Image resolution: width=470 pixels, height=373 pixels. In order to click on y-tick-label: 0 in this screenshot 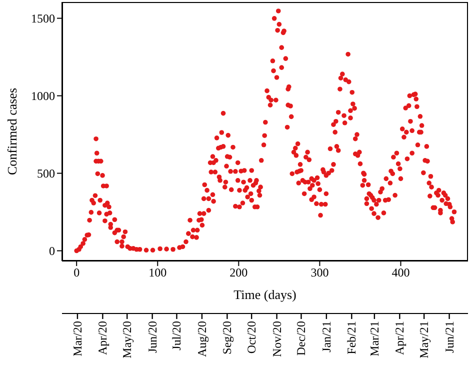, I will do `click(52, 251)`.